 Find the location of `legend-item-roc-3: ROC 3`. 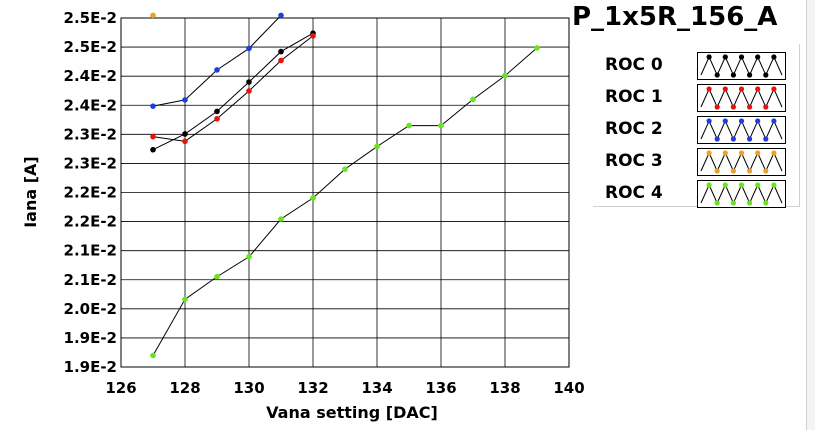

legend-item-roc-3: ROC 3 is located at coordinates (696, 161).